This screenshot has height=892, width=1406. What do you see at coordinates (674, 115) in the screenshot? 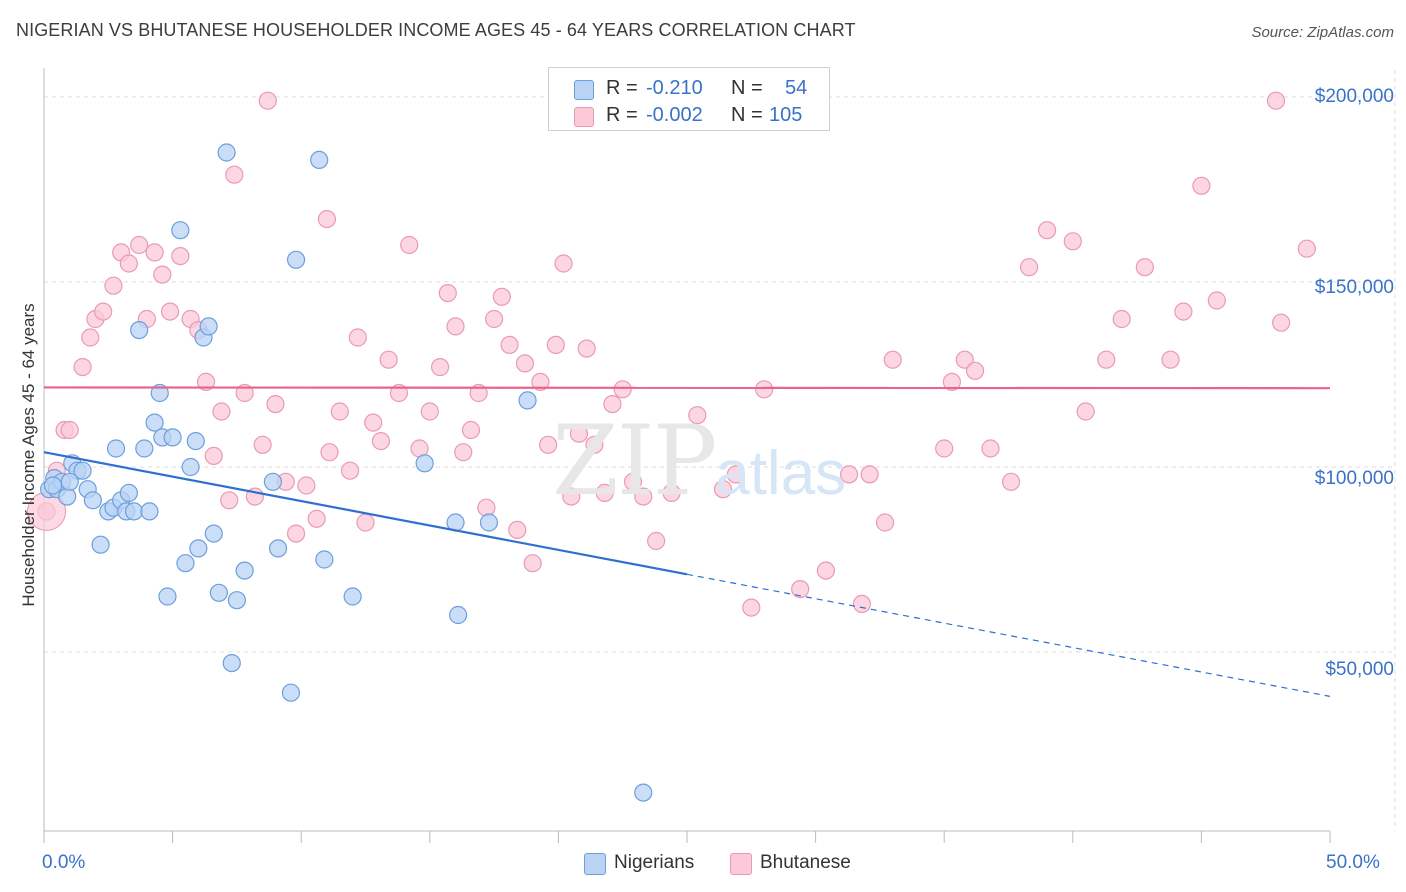
I see `r-value: -0.002` at bounding box center [674, 115].